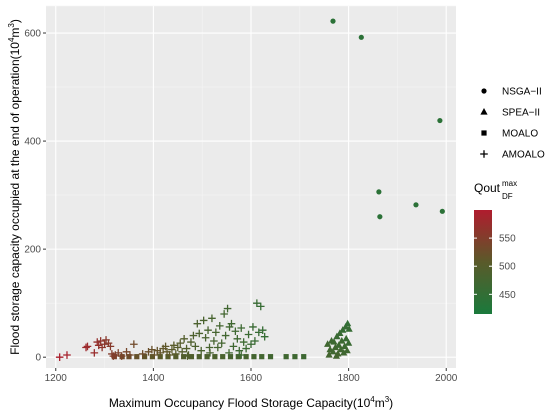  I want to click on color-bar, so click(483, 262).